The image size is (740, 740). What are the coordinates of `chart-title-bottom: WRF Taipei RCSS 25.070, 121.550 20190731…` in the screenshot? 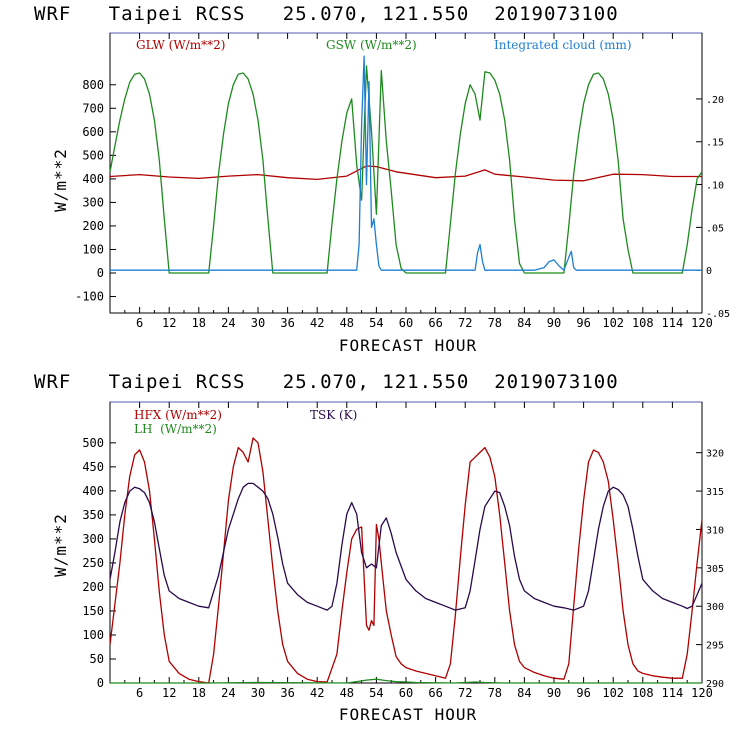 It's located at (326, 382).